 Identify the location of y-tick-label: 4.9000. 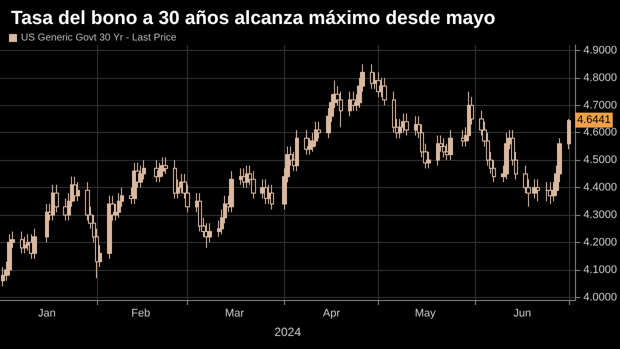
(600, 50).